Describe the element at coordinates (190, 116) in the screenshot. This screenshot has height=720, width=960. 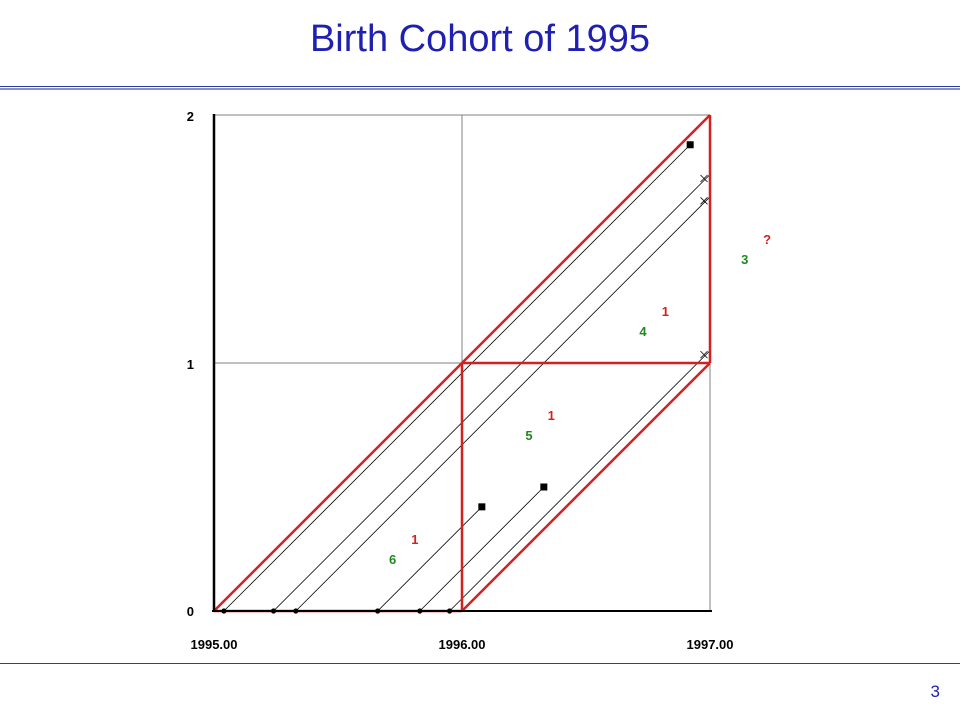
I see `y-tick-label: 2` at that location.